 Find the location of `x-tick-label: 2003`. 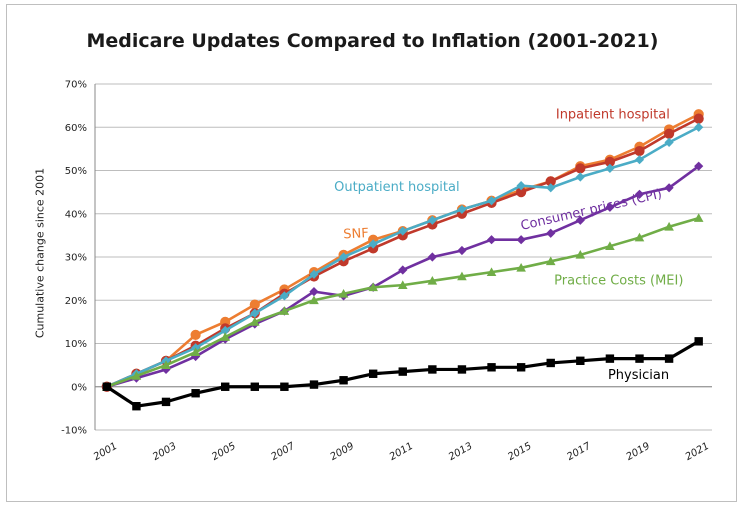

x-tick-label: 2003 is located at coordinates (165, 452).